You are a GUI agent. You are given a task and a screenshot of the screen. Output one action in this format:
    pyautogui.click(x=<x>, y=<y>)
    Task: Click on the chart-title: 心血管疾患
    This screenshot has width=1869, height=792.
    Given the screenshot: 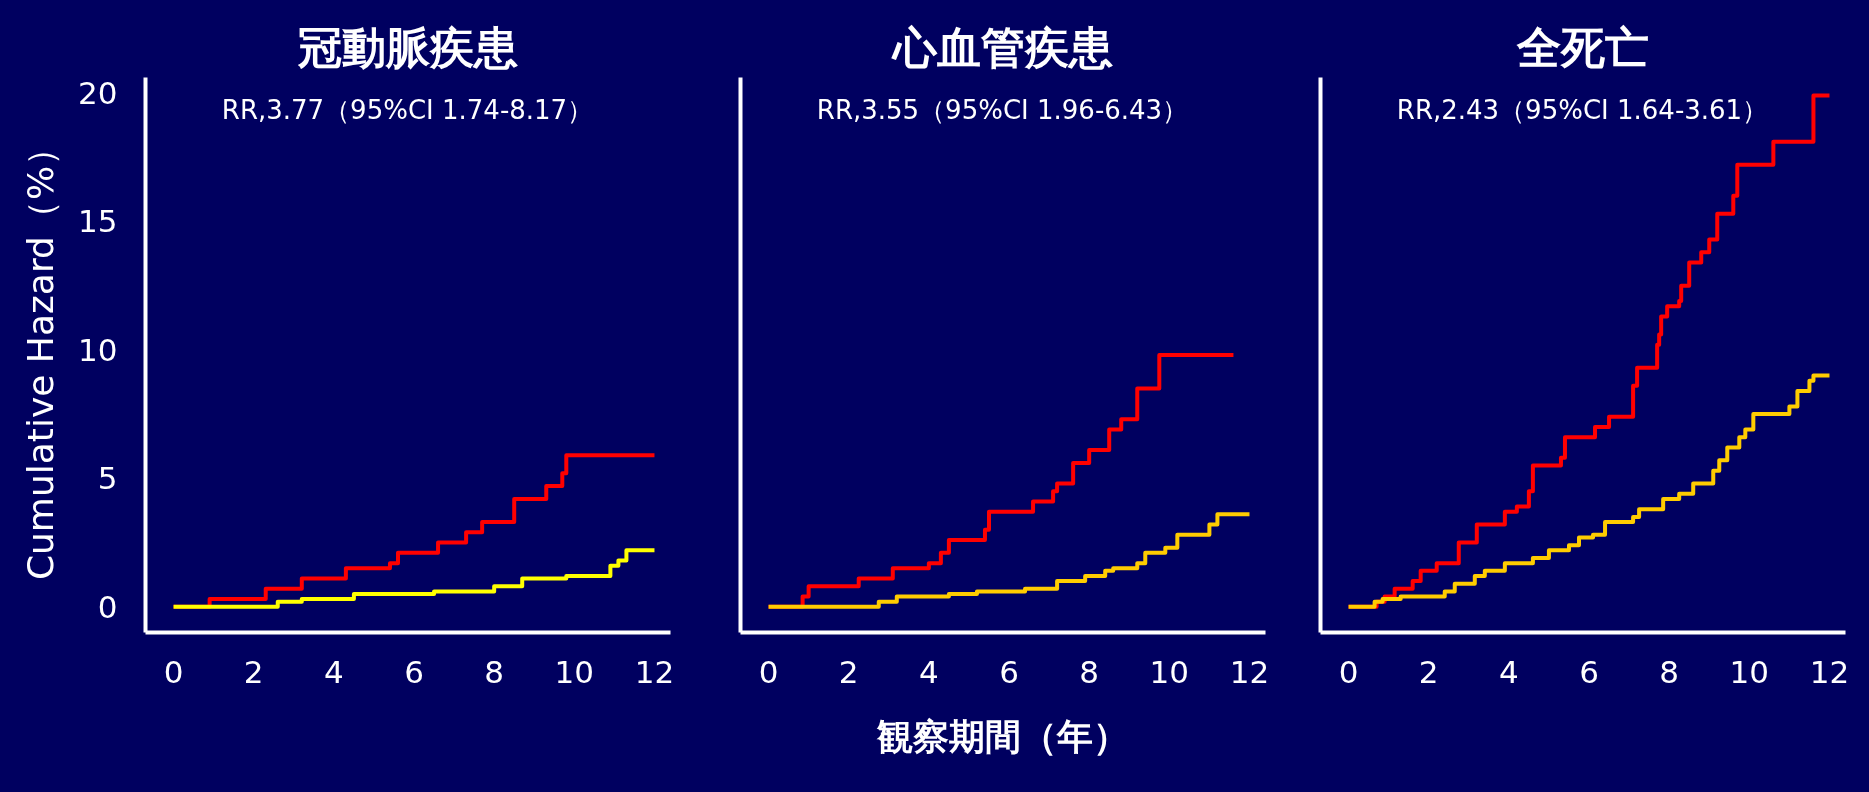 What is the action you would take?
    pyautogui.click(x=1002, y=47)
    